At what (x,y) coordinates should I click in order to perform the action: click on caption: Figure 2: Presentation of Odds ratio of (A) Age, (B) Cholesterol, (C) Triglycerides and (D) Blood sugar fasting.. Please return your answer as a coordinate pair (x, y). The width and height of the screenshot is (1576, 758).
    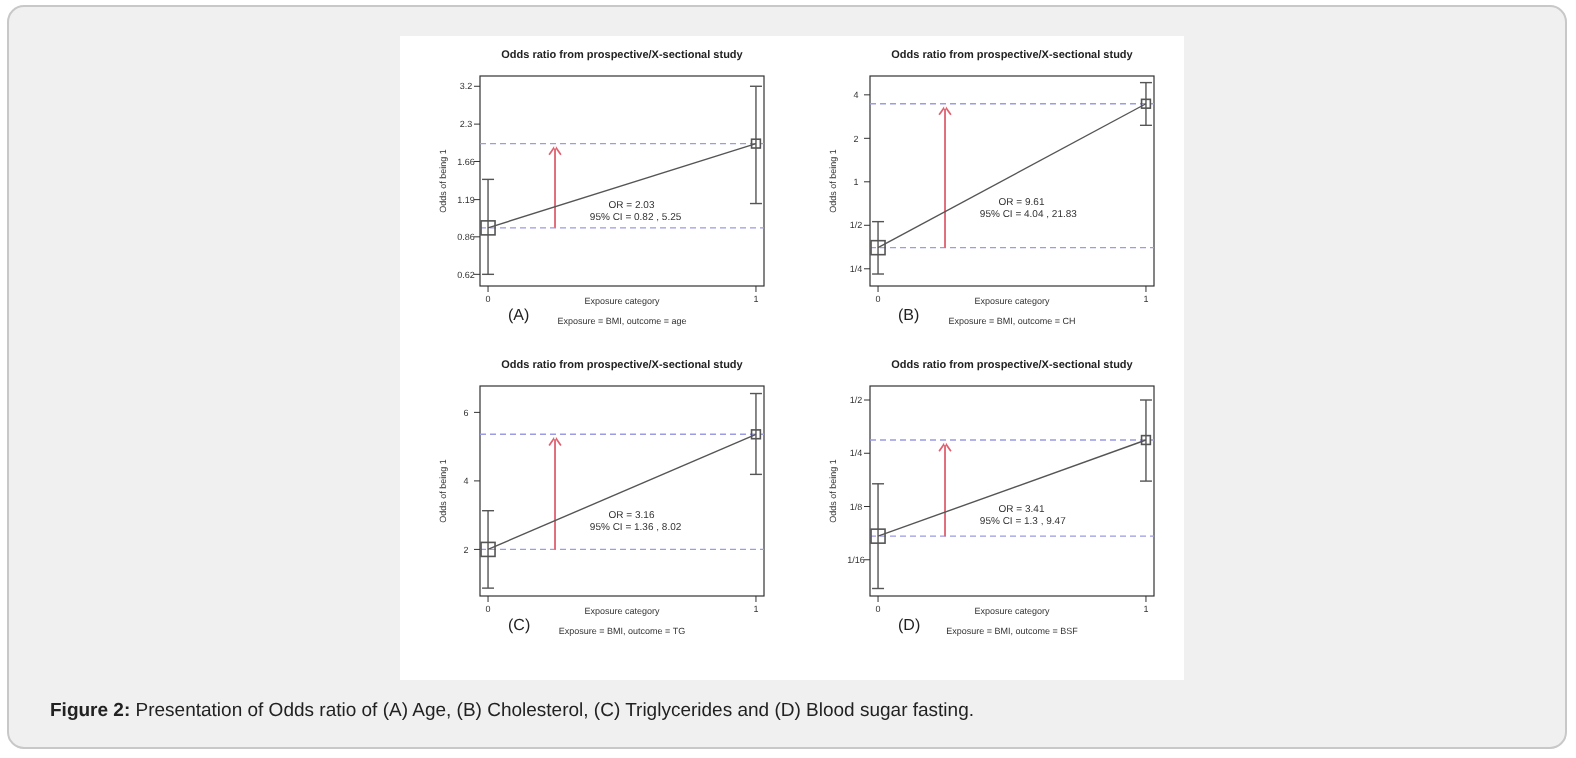
    Looking at the image, I should click on (512, 711).